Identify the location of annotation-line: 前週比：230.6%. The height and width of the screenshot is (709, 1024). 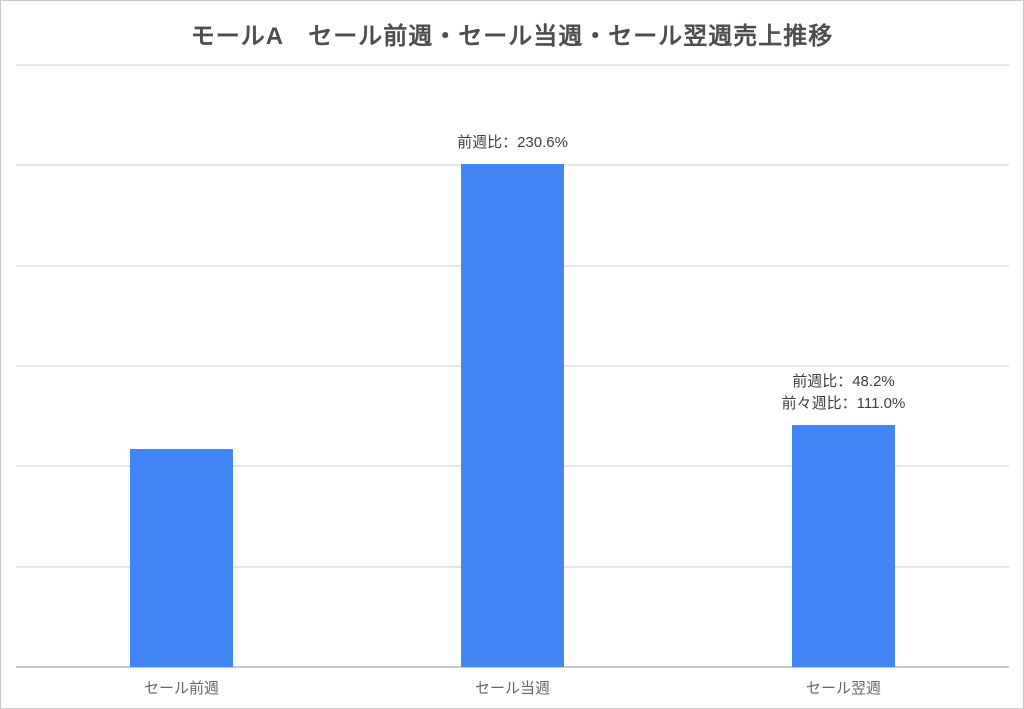
(512, 143).